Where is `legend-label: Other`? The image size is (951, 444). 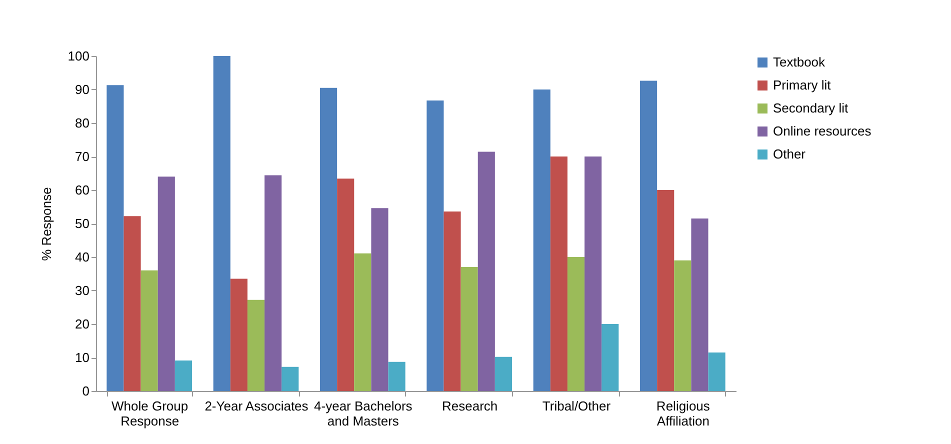 legend-label: Other is located at coordinates (789, 154).